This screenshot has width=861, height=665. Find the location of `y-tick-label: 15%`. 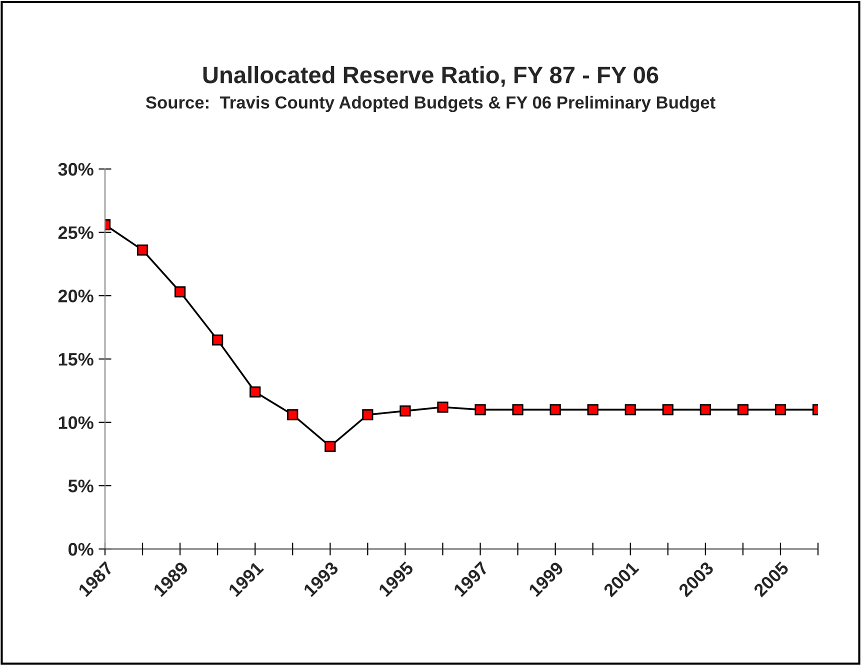

y-tick-label: 15% is located at coordinates (76, 359).